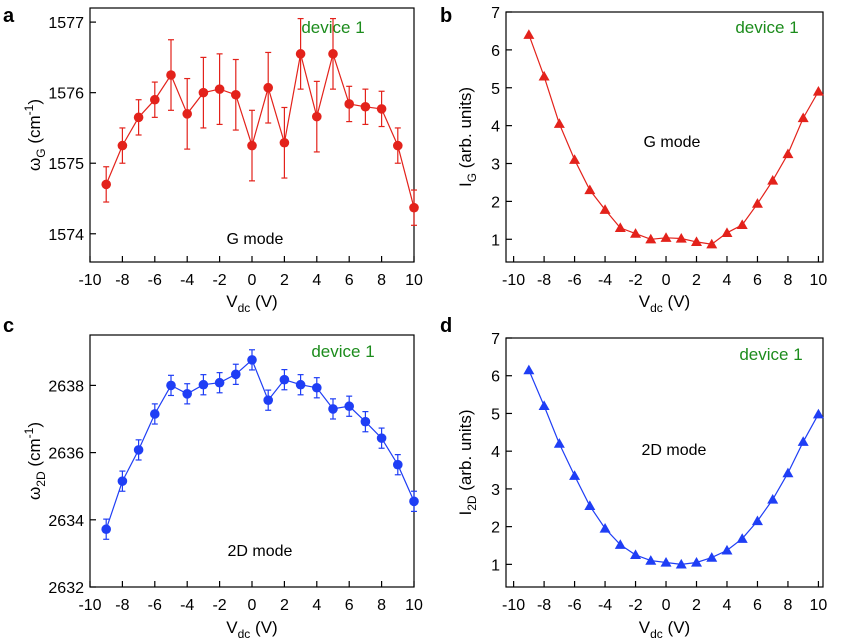 The width and height of the screenshot is (844, 641). What do you see at coordinates (66, 23) in the screenshot?
I see `y-tick-label: 1577` at bounding box center [66, 23].